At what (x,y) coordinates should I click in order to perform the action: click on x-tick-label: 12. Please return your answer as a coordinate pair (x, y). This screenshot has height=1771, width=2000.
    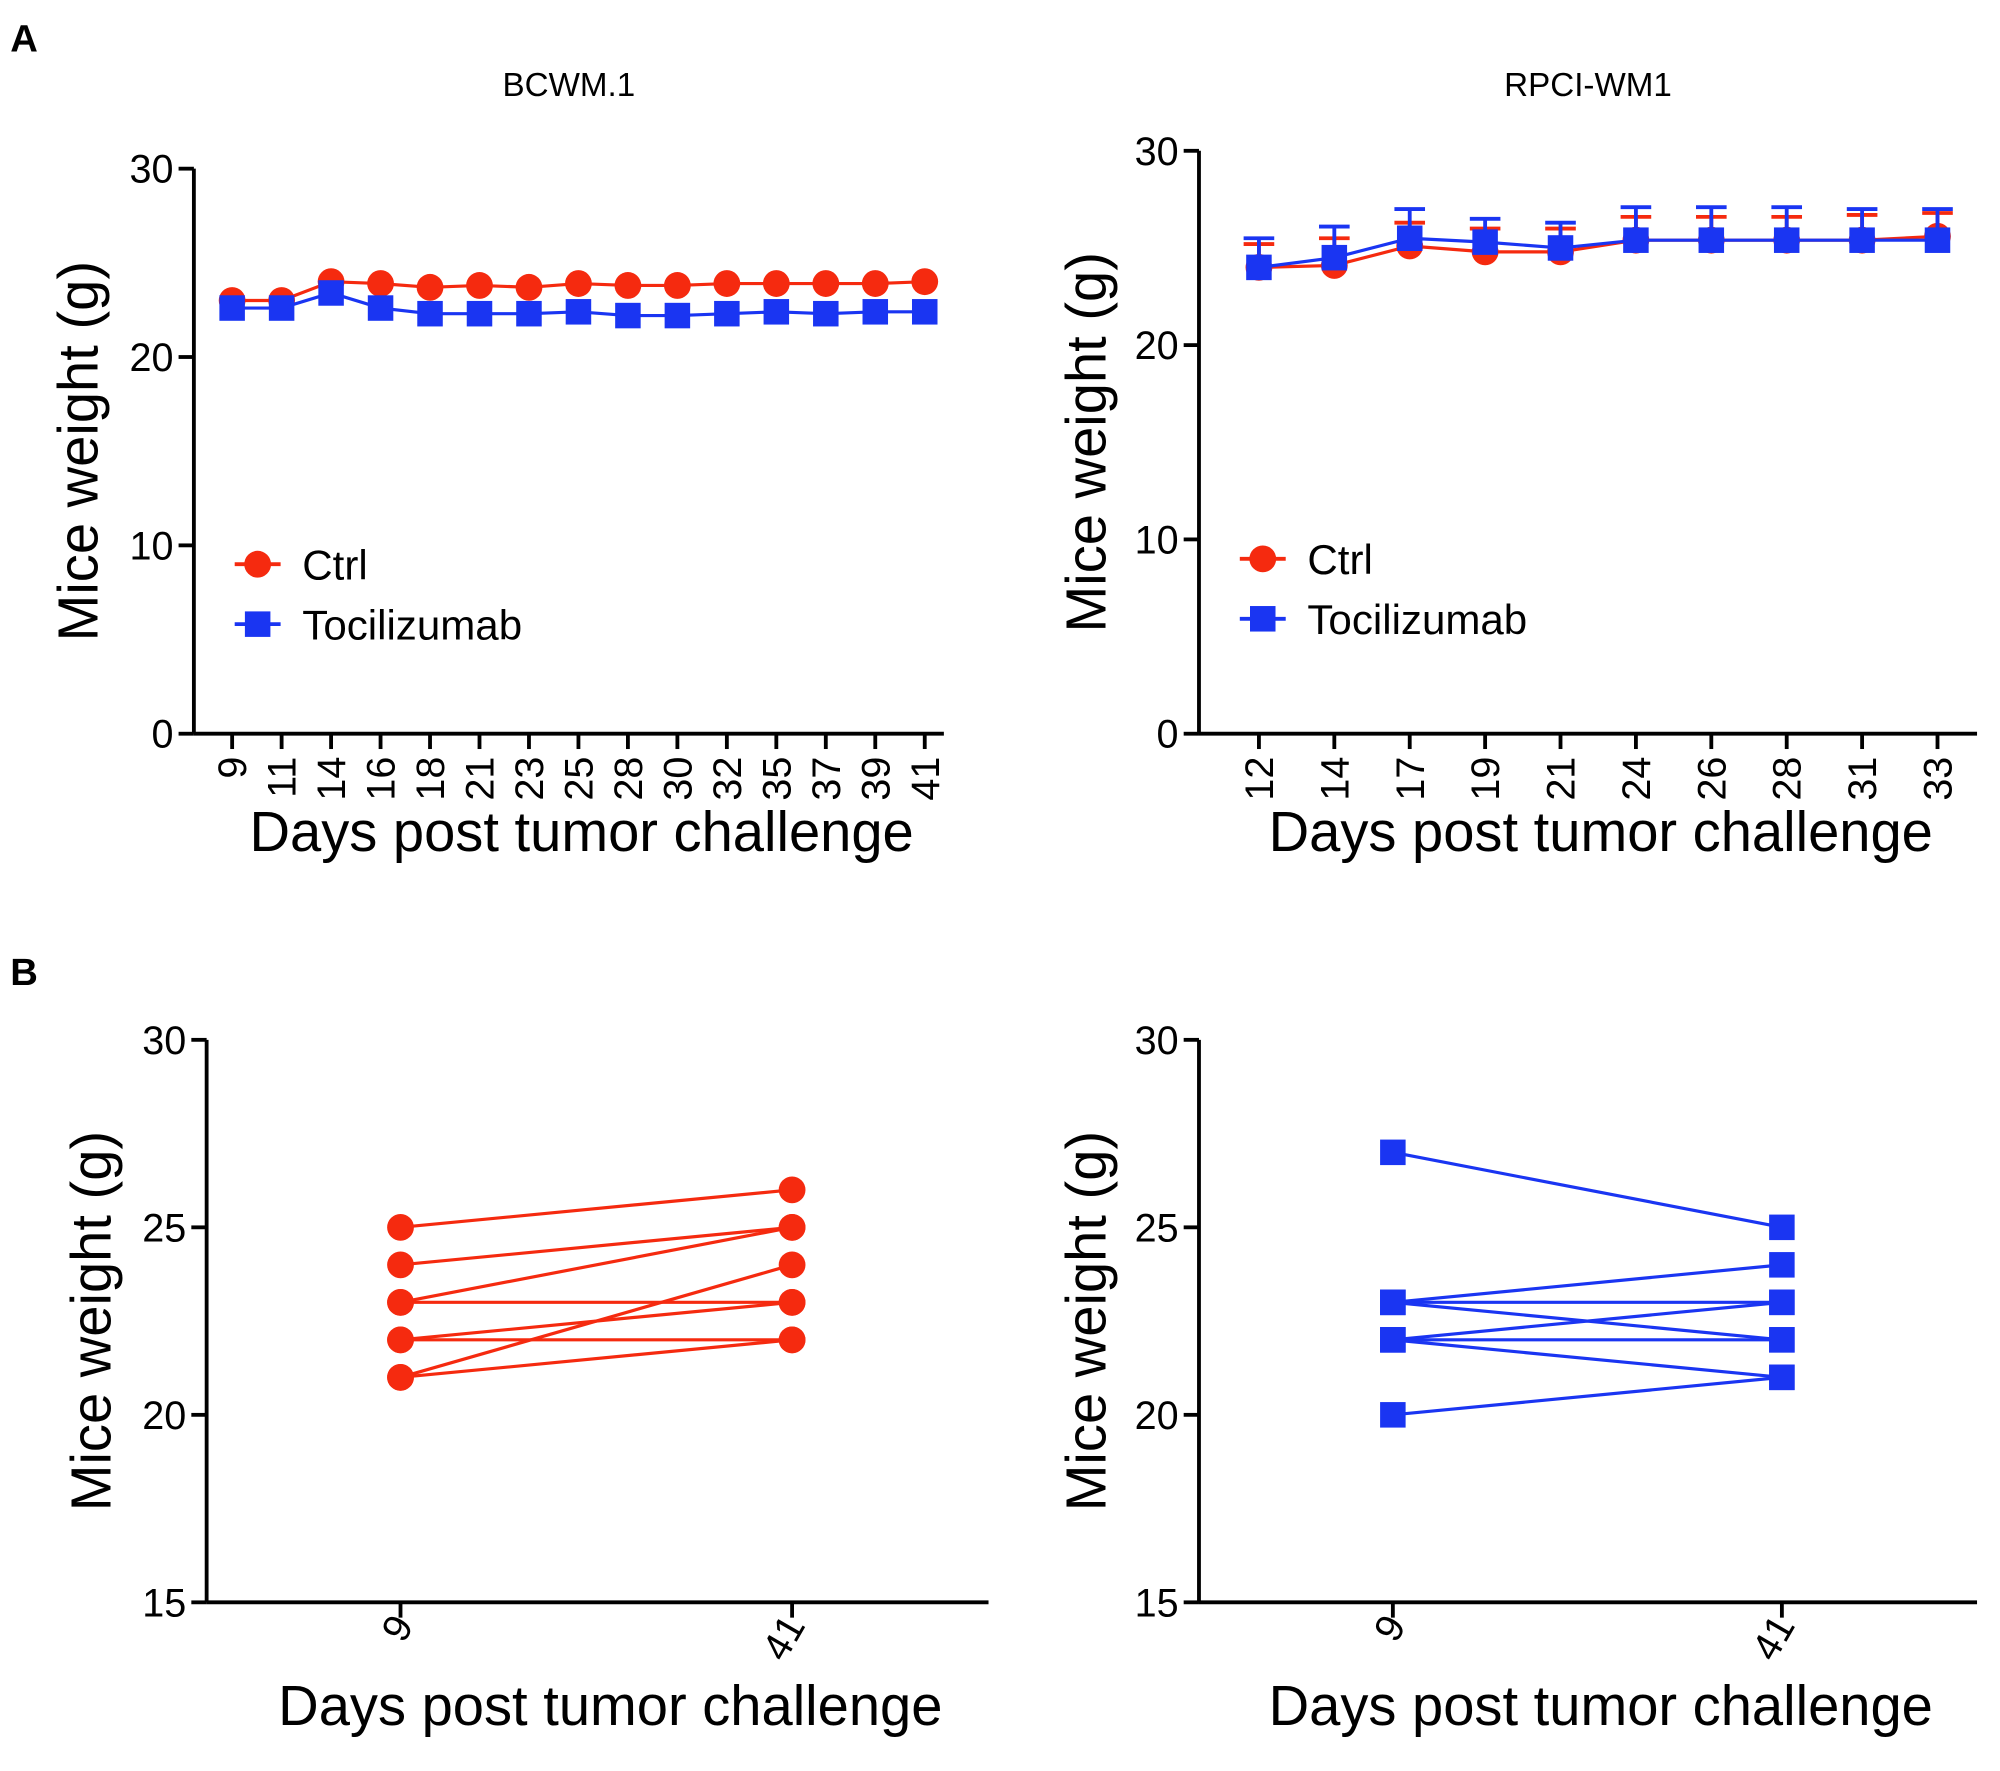
    Looking at the image, I should click on (1260, 779).